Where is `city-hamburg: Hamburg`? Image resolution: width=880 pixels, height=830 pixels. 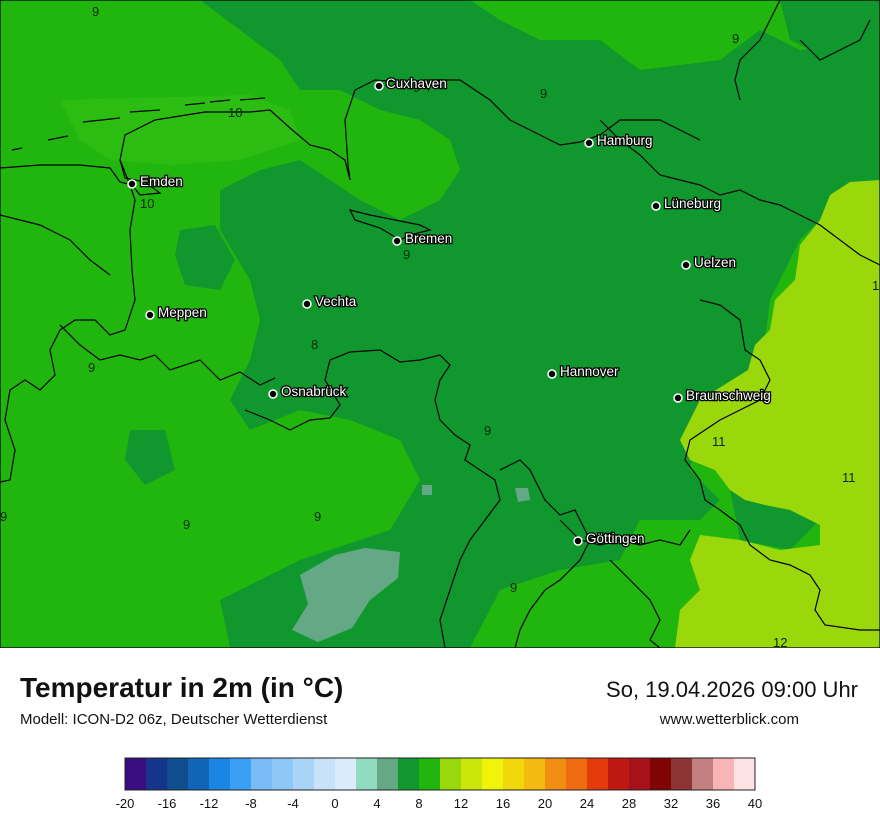 city-hamburg: Hamburg is located at coordinates (619, 140).